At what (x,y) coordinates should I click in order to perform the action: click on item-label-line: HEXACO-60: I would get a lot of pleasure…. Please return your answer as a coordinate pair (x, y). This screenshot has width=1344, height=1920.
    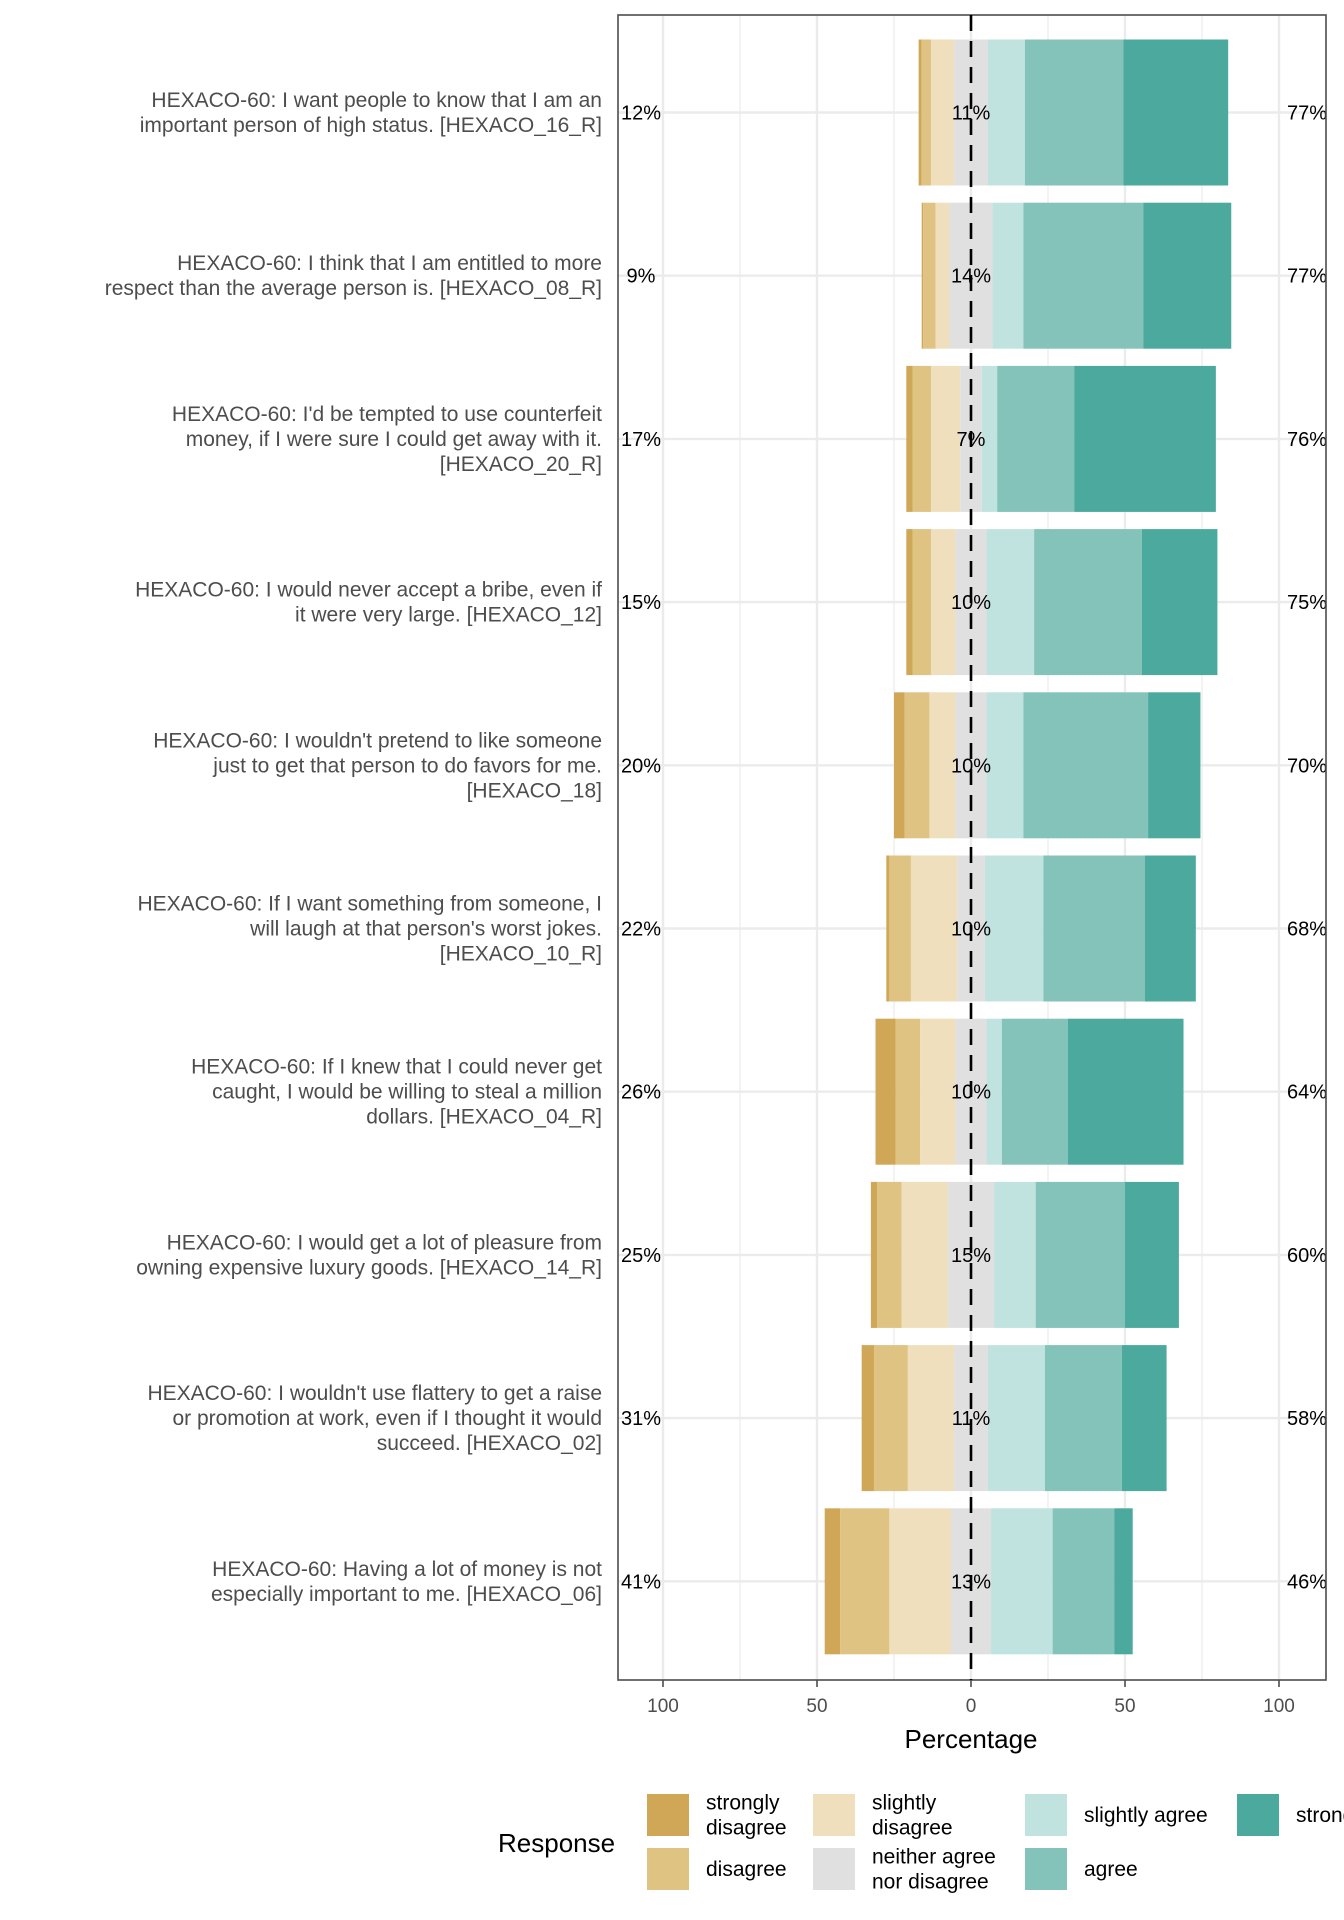
    Looking at the image, I should click on (384, 1242).